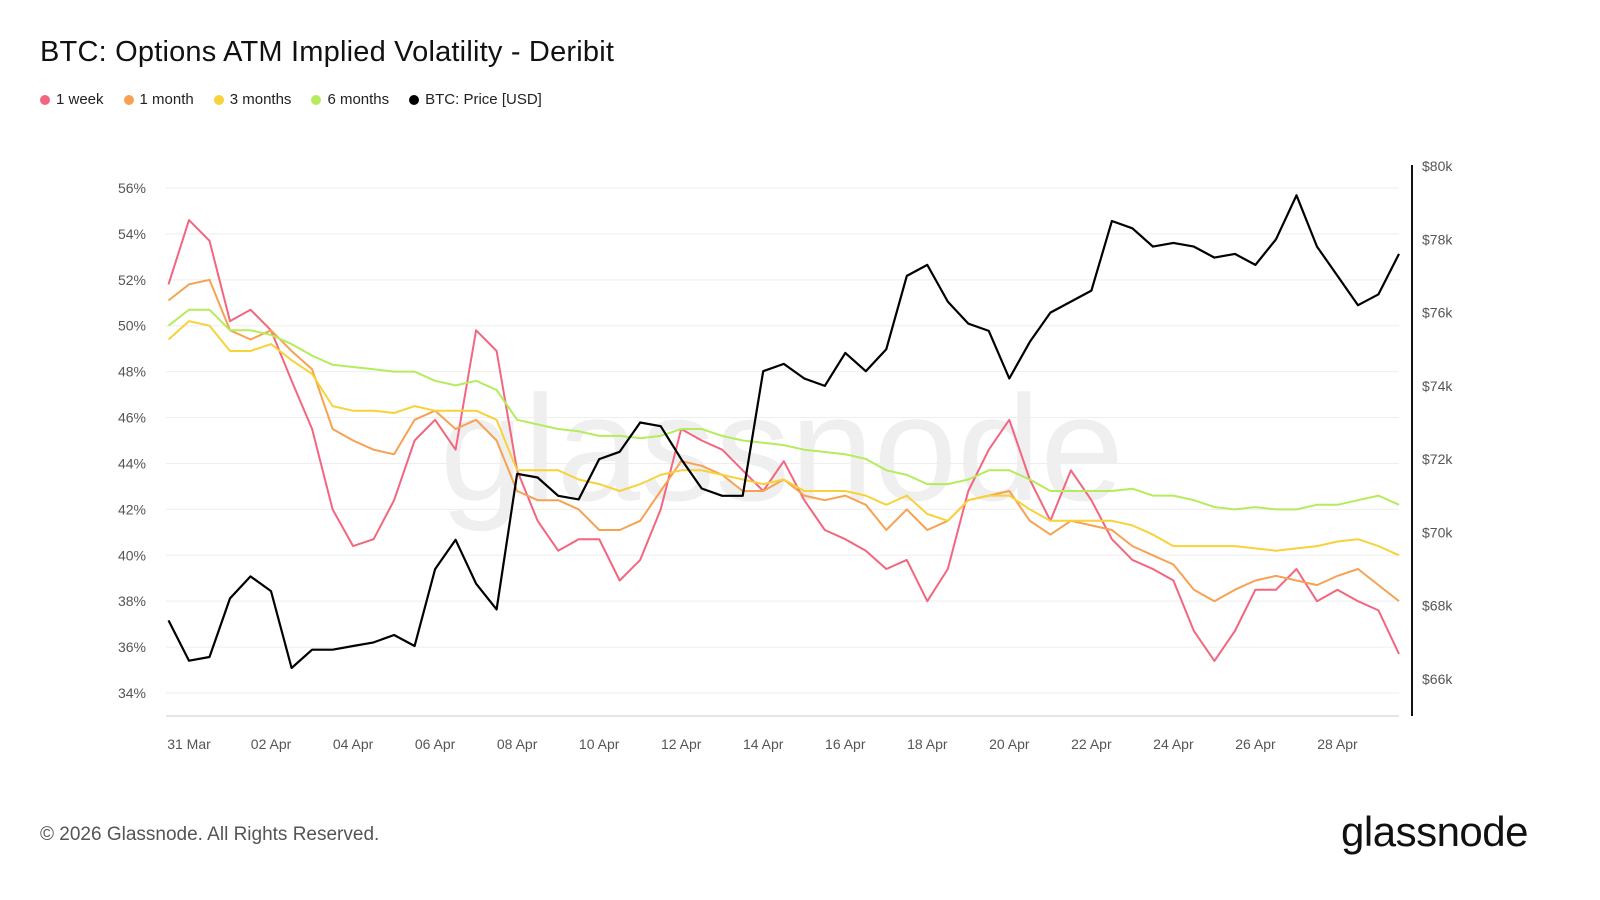 The image size is (1600, 900). I want to click on y-left-tick-label: 38%, so click(132, 601).